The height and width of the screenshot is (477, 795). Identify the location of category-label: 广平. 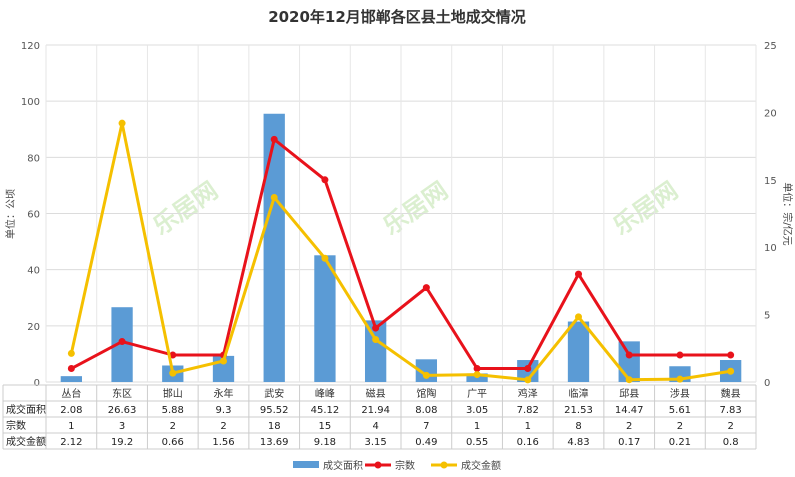
(477, 394).